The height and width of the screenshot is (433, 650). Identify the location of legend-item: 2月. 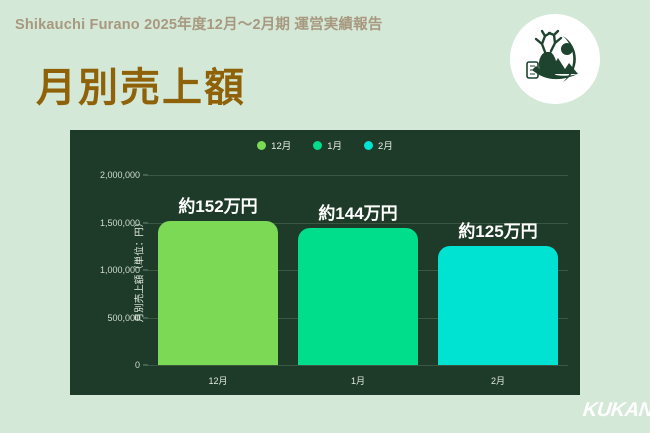
(378, 145).